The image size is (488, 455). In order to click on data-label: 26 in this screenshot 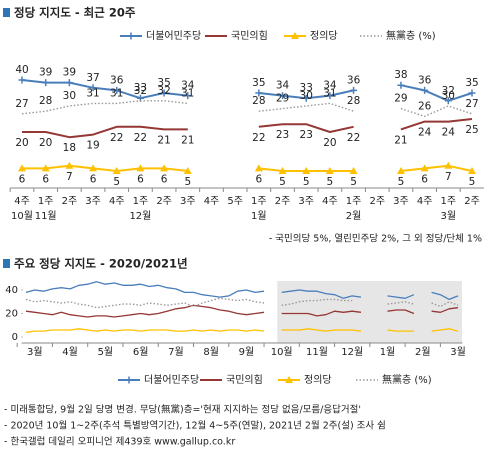, I will do `click(425, 106)`.